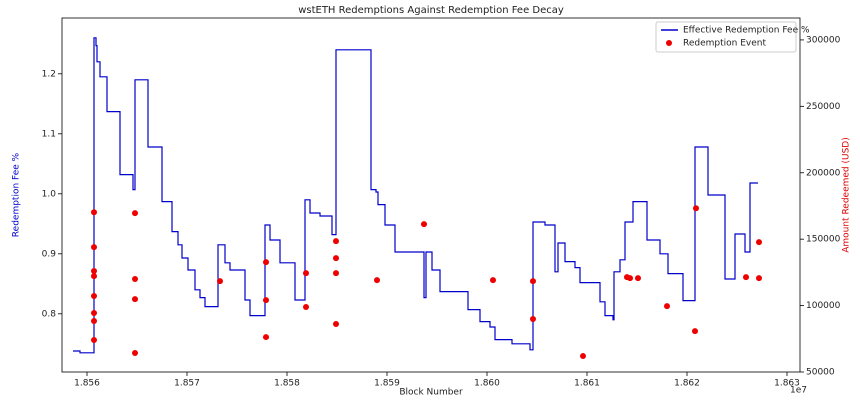  Describe the element at coordinates (687, 384) in the screenshot. I see `x-tick-label: 1.862` at that location.